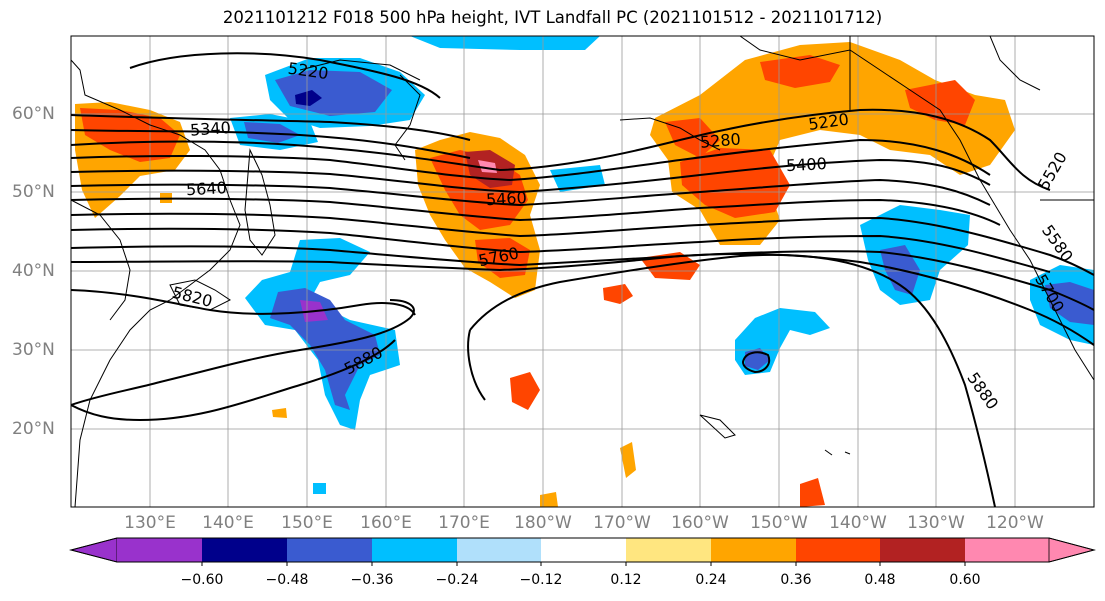 The width and height of the screenshot is (1105, 601). What do you see at coordinates (464, 523) in the screenshot?
I see `lon-label-170e: 170°E` at bounding box center [464, 523].